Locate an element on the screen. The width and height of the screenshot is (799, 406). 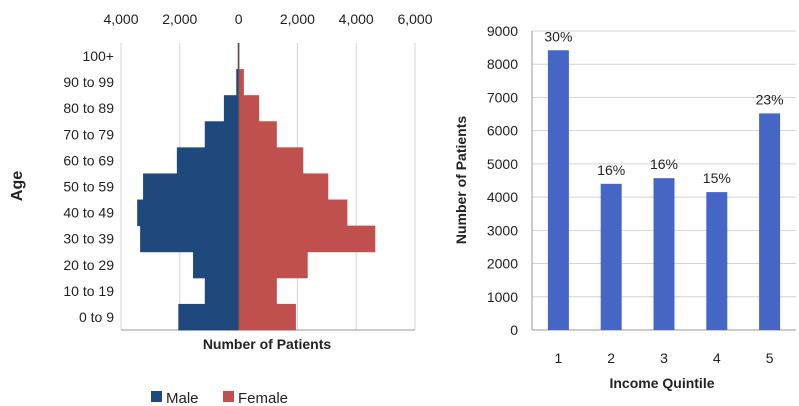
pyramid-x-axis-title: Number of Patients is located at coordinates (267, 344).